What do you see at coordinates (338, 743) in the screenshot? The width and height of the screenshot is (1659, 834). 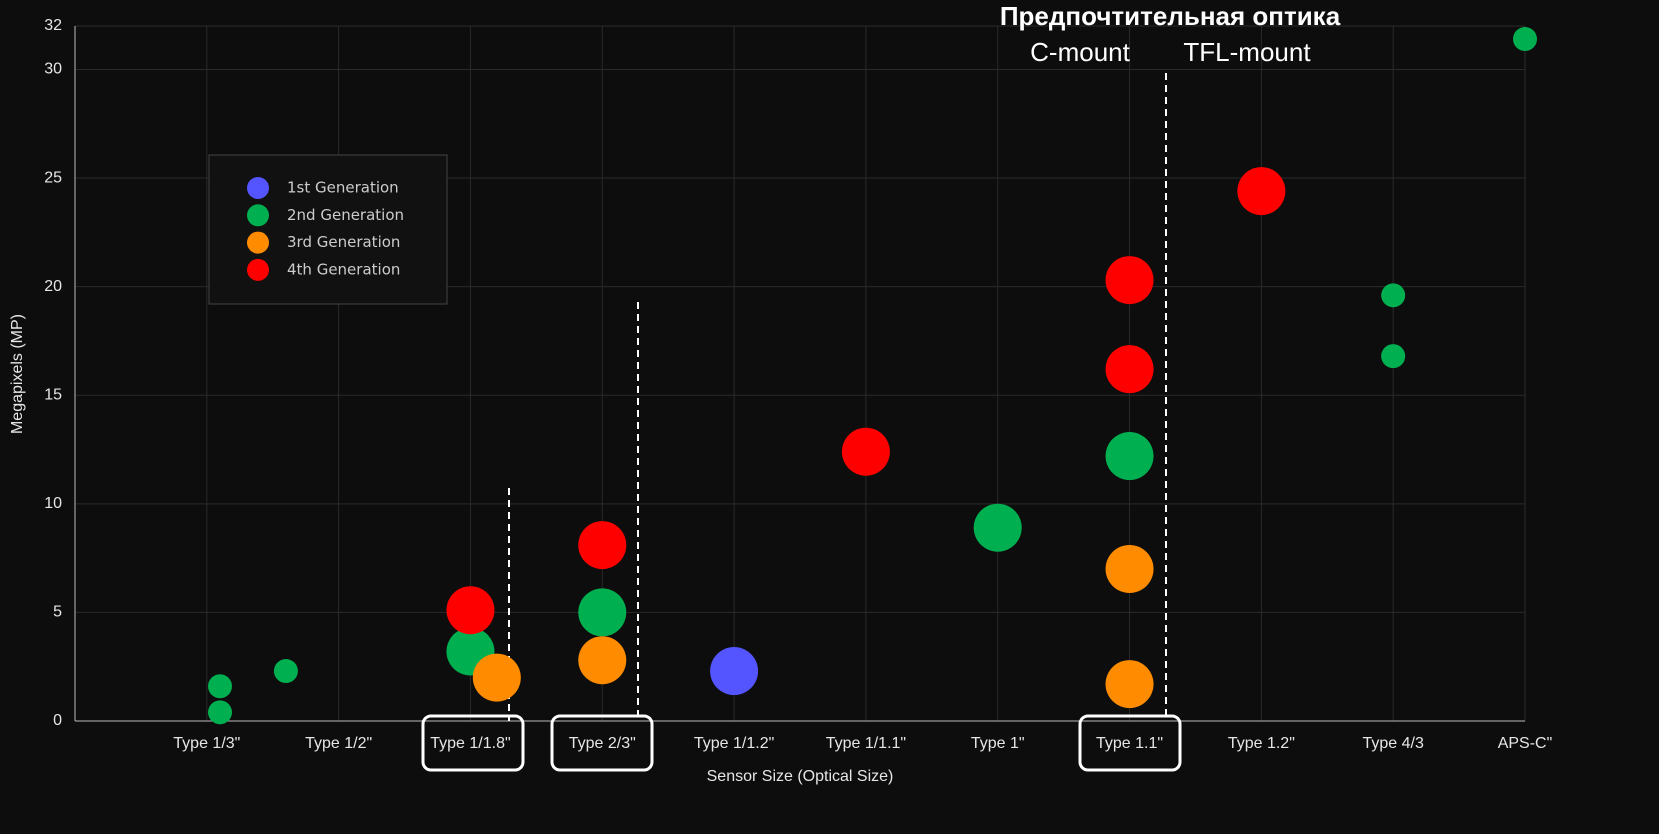 I see `x-tick-label: Type 1/2"` at bounding box center [338, 743].